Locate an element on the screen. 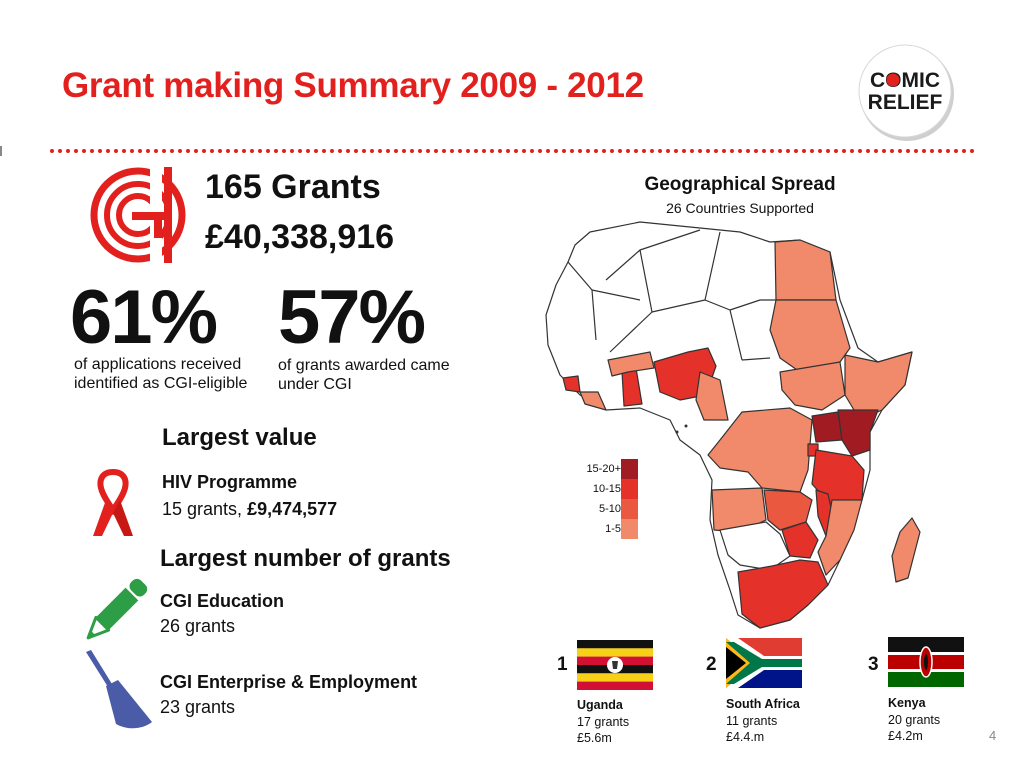 This screenshot has width=1024, height=768. region-egypt is located at coordinates (805, 270).